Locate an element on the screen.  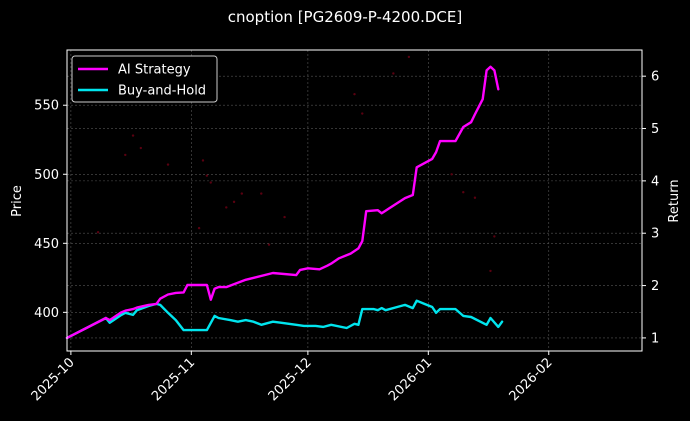
y-tick-label-left: 400 is located at coordinates (46, 313).